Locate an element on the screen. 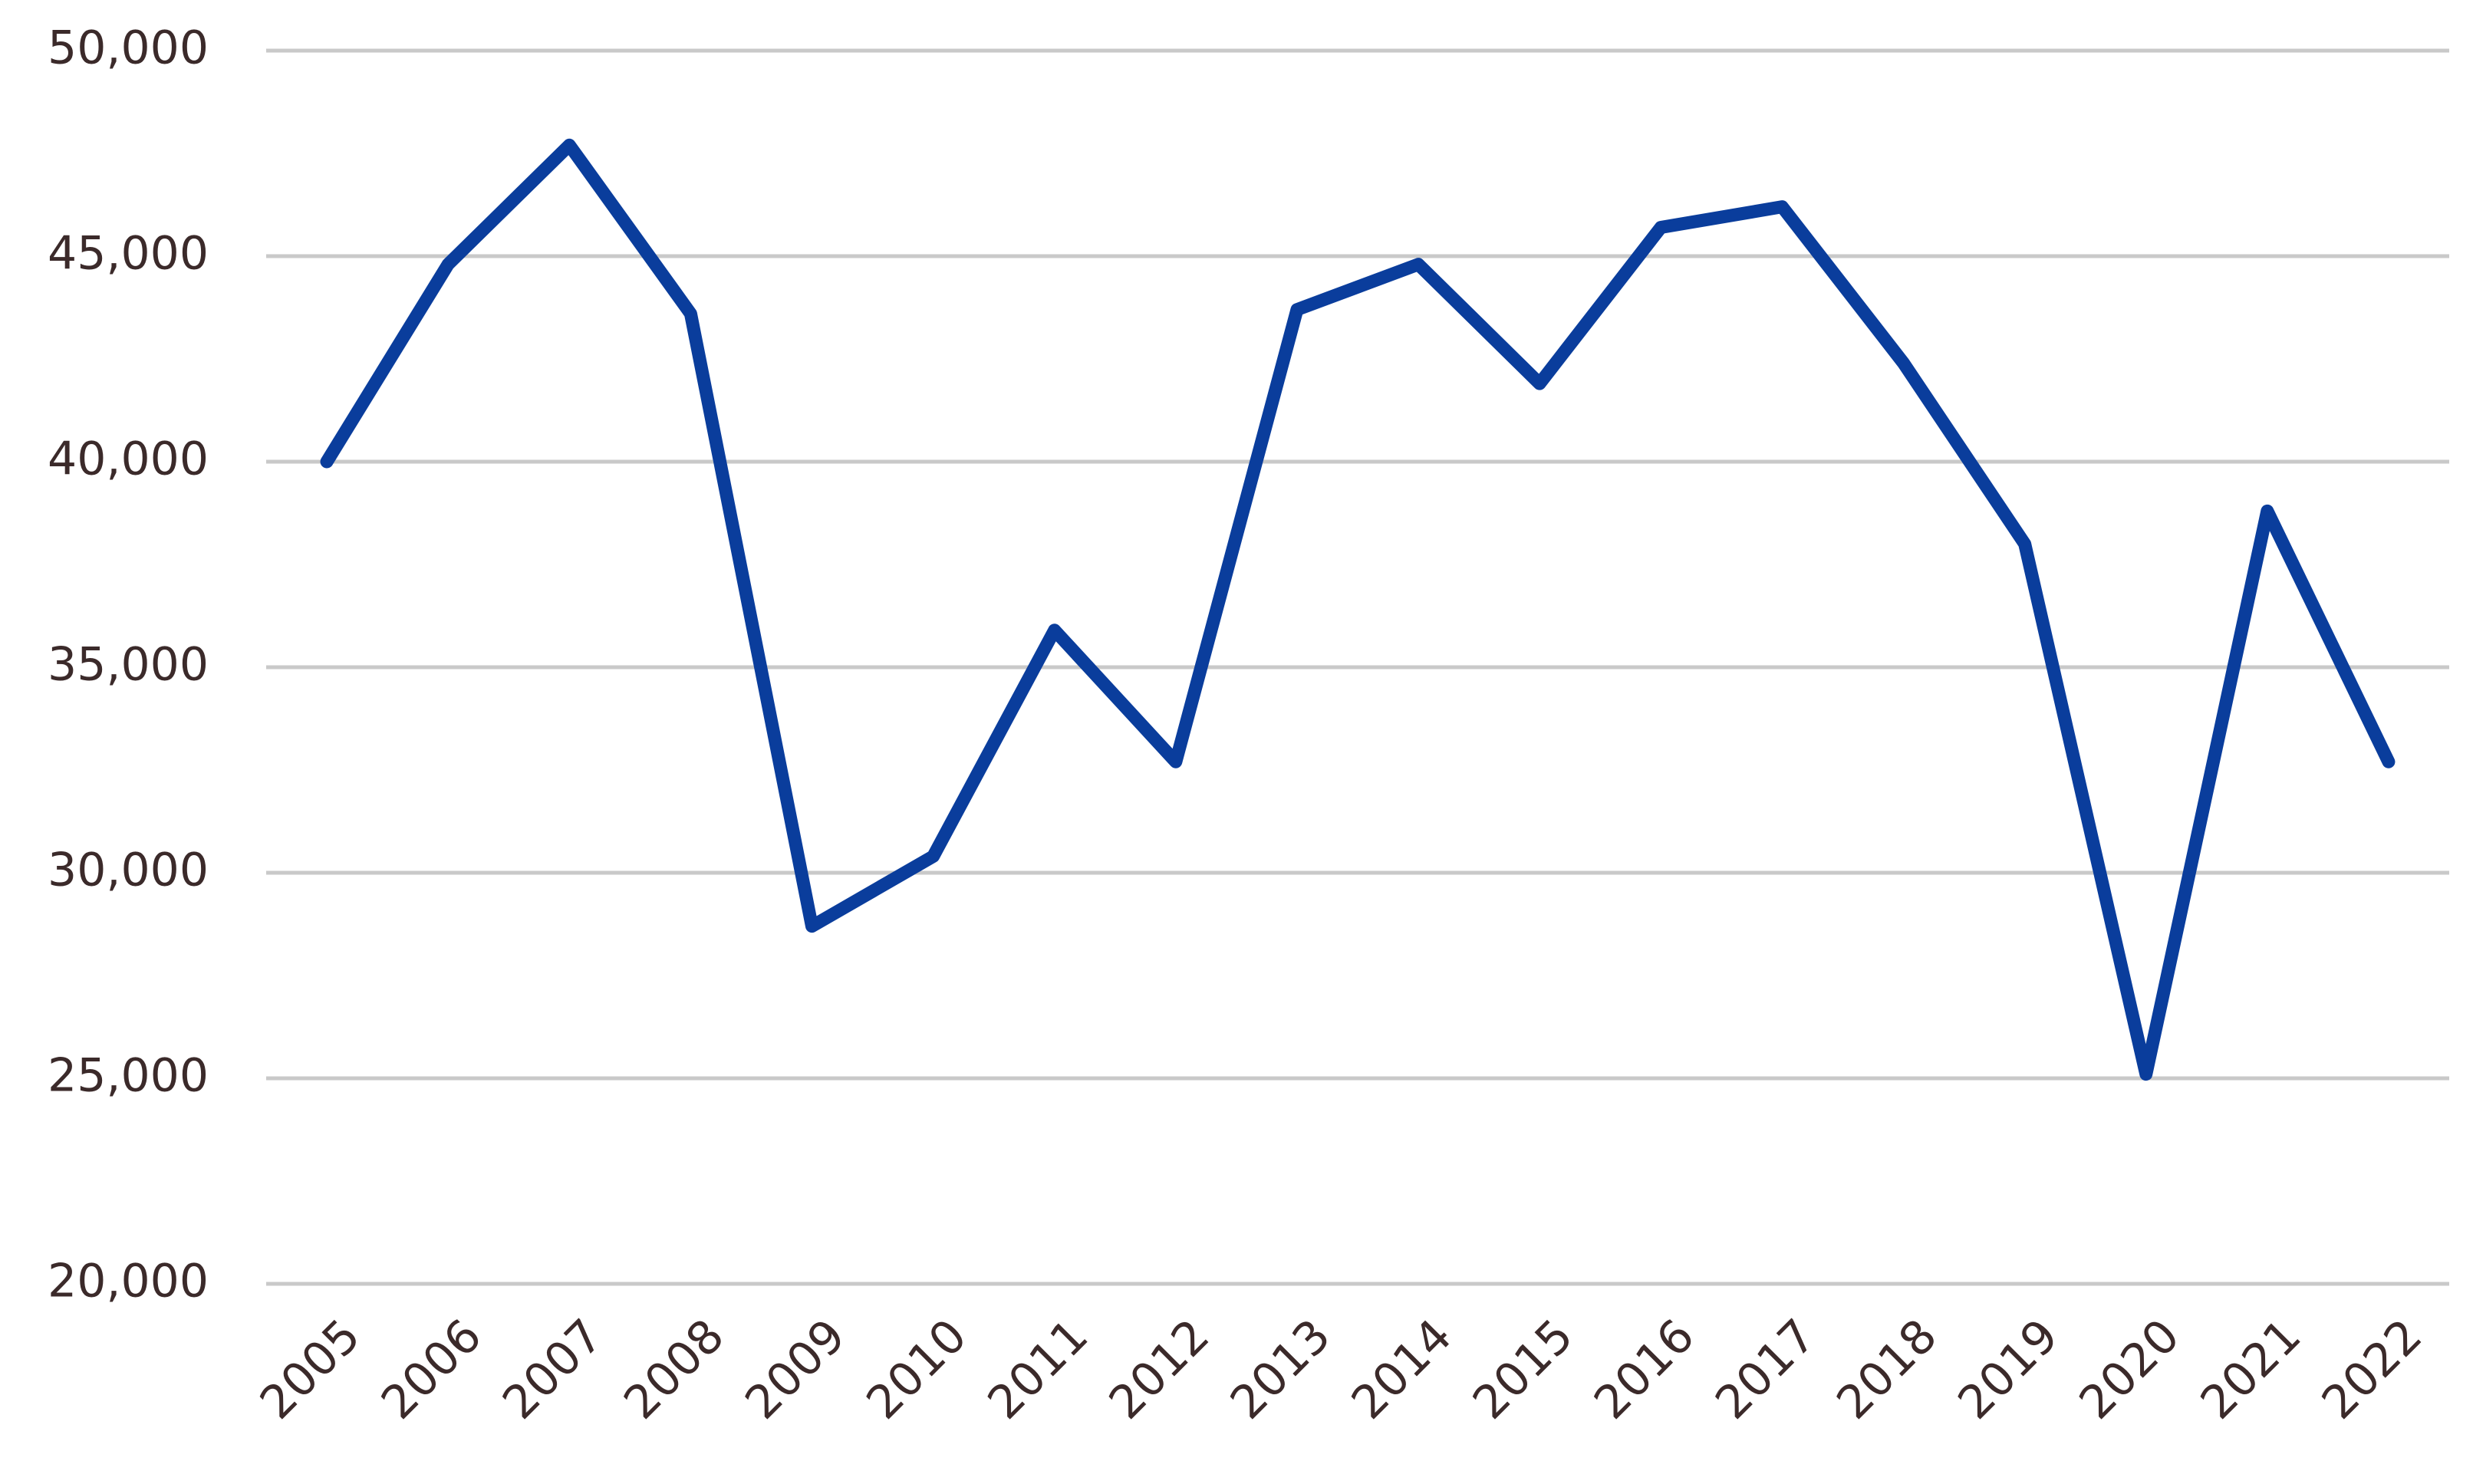  x-tick-label: 2008 is located at coordinates (674, 1369).